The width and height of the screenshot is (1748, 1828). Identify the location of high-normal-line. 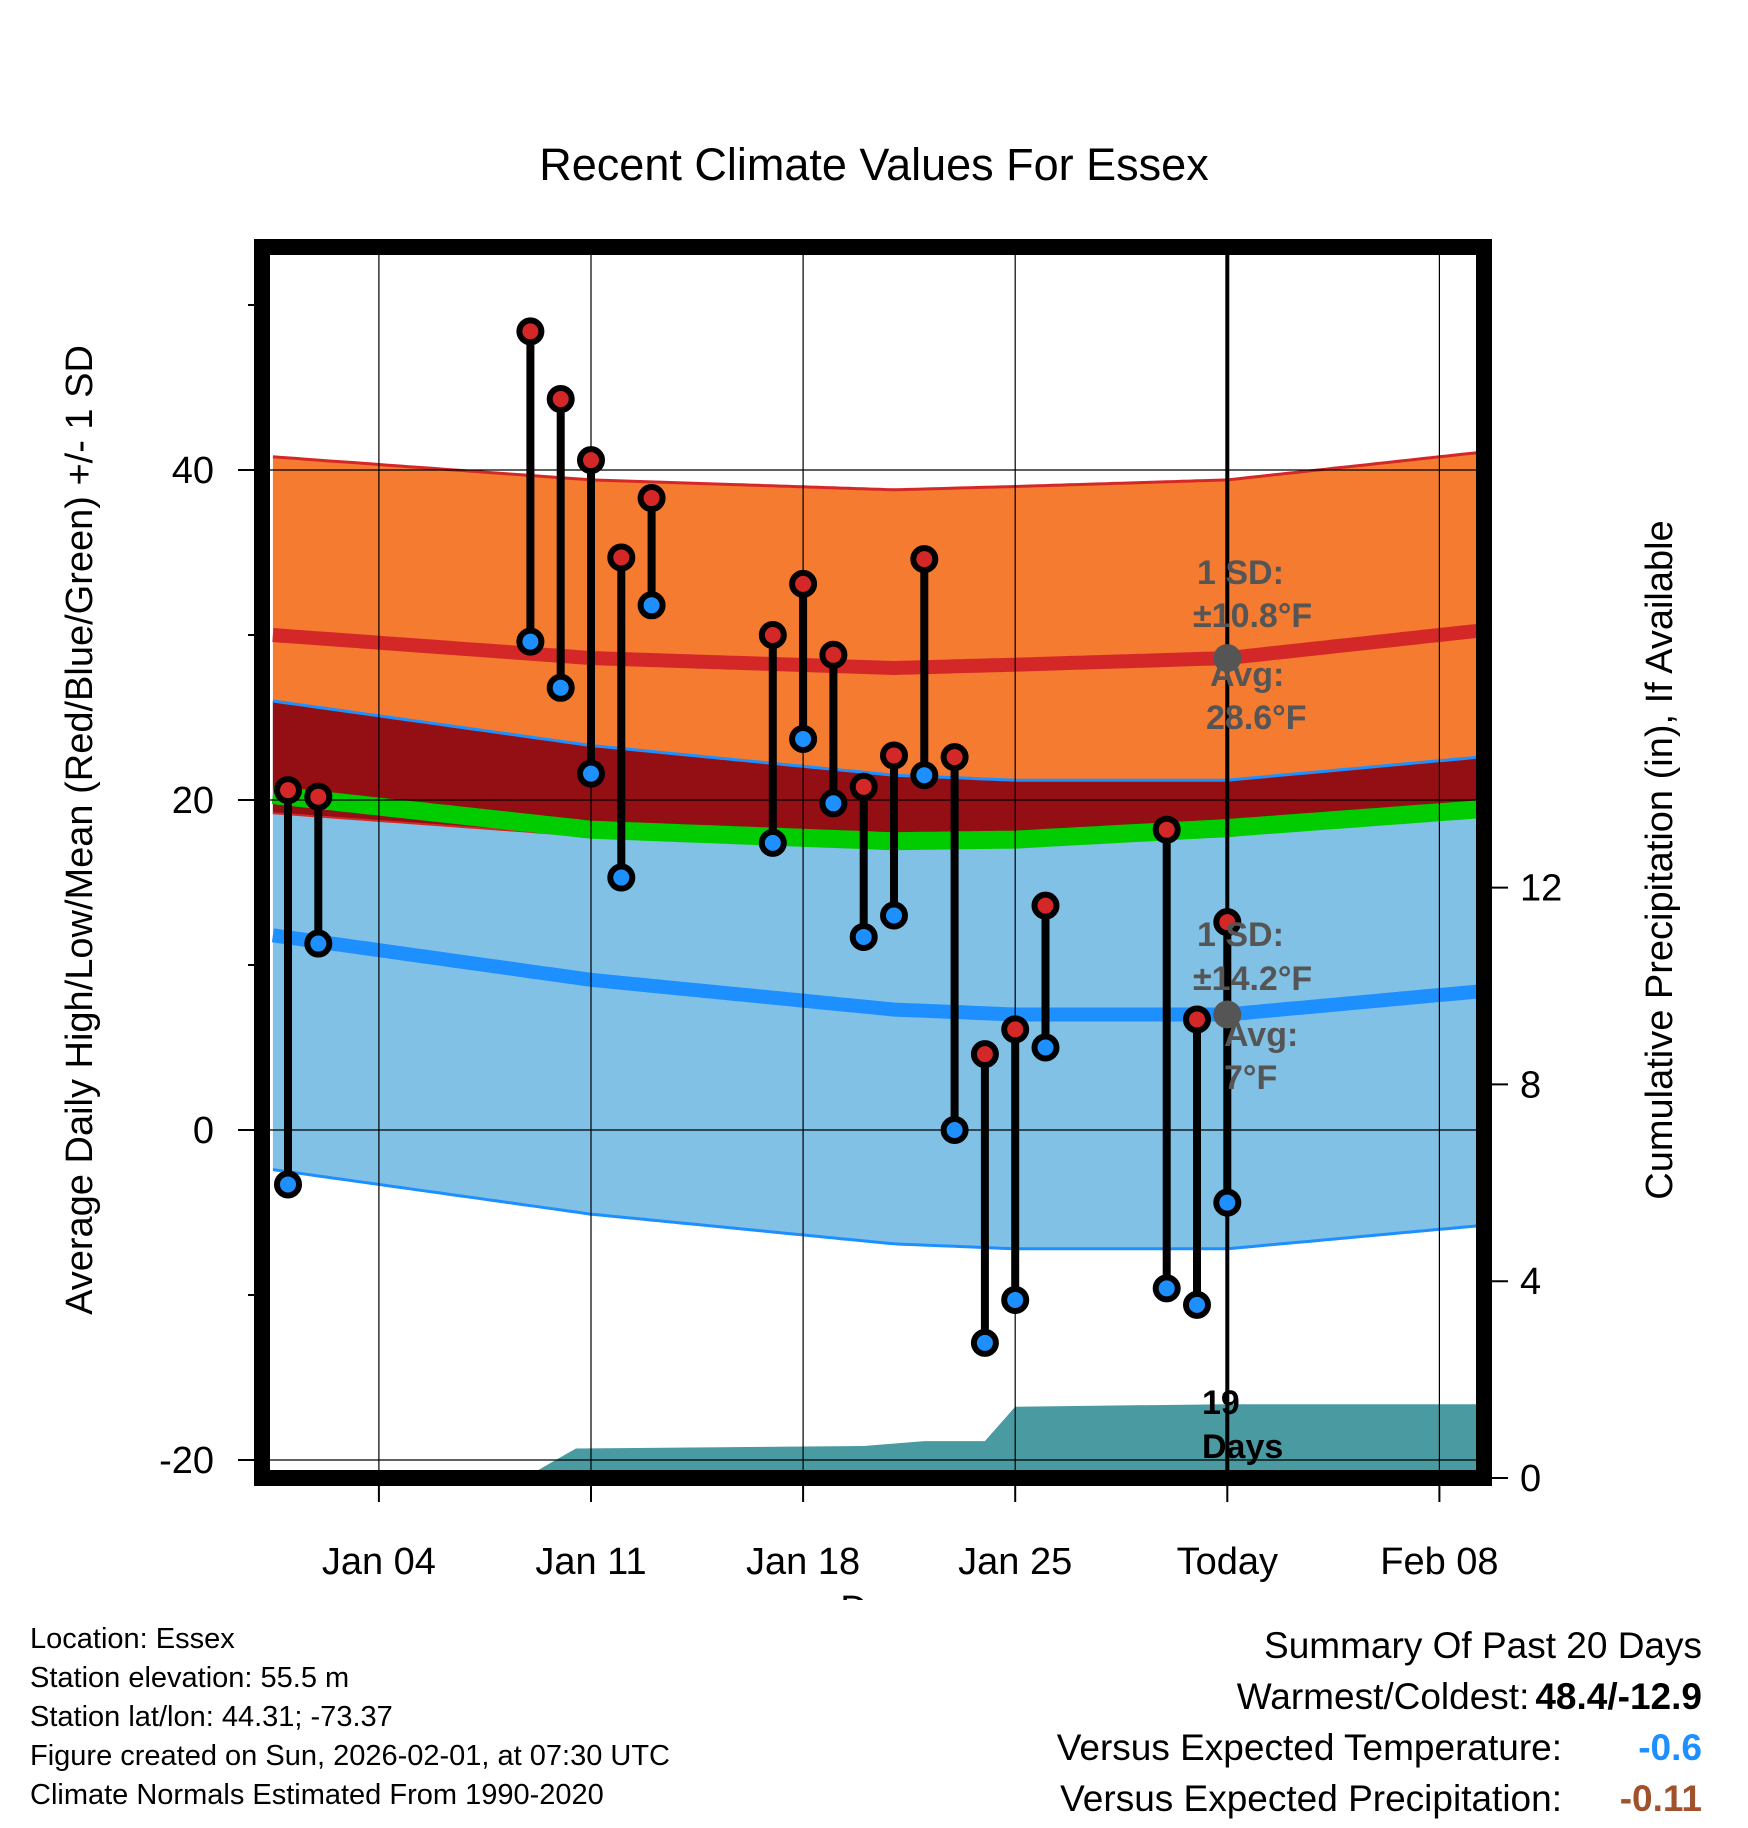
(878, 649).